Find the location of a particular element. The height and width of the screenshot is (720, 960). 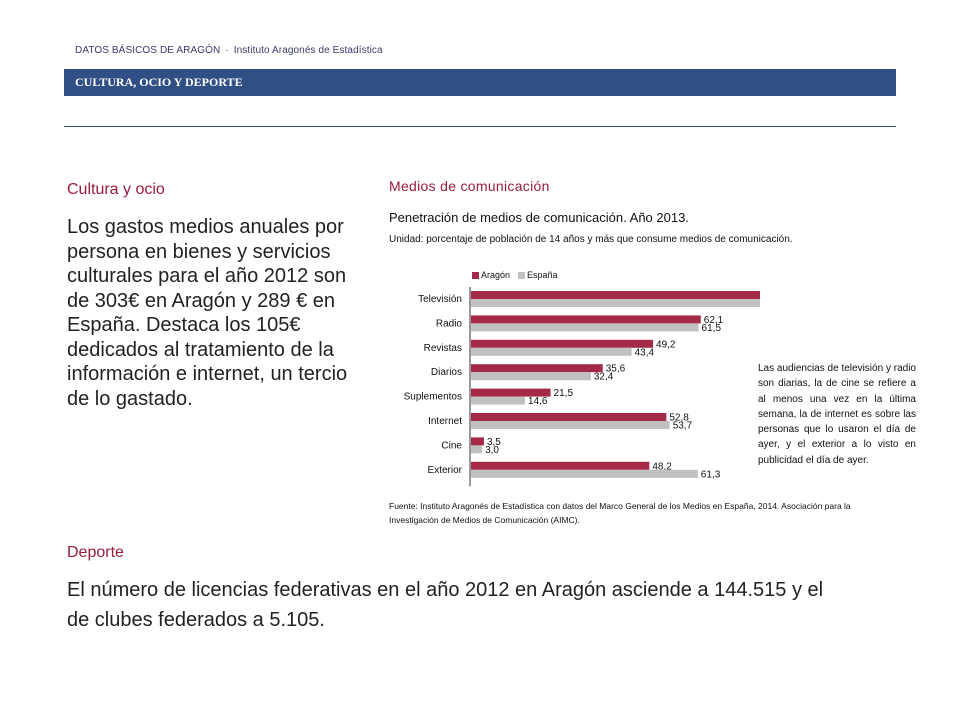

bar-espana-diarios is located at coordinates (531, 376).